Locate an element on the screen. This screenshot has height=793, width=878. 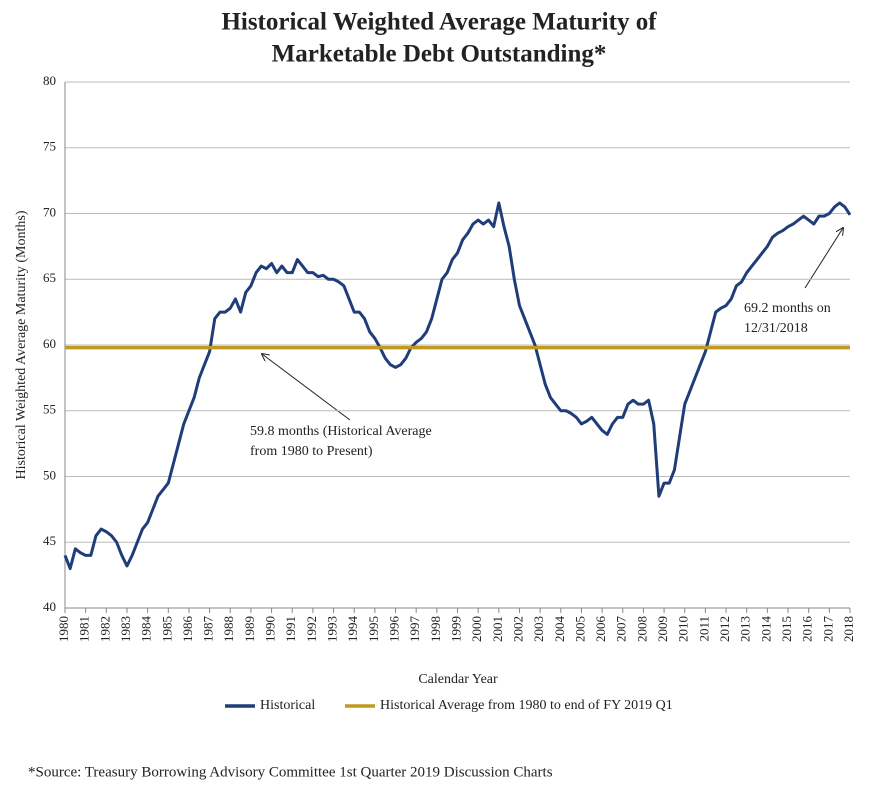
x-tick-label: 2004 is located at coordinates (559, 629).